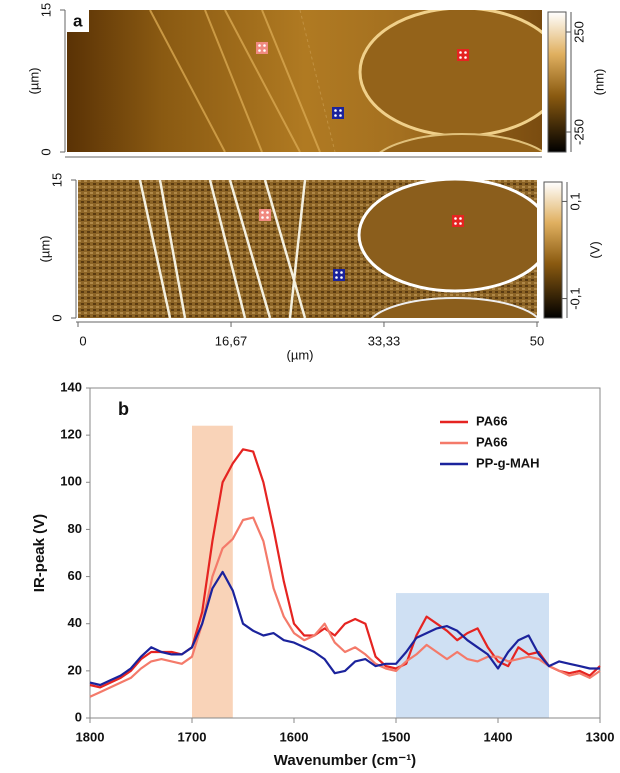 This screenshot has width=620, height=773. I want to click on x-axis-label: Wavenumber (cm⁻¹), so click(345, 760).